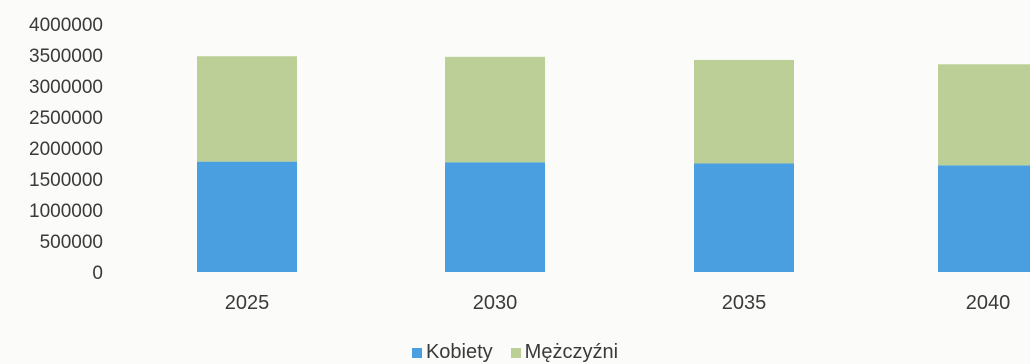 This screenshot has height=364, width=1030. What do you see at coordinates (66, 118) in the screenshot?
I see `y-tick-label: 2500000` at bounding box center [66, 118].